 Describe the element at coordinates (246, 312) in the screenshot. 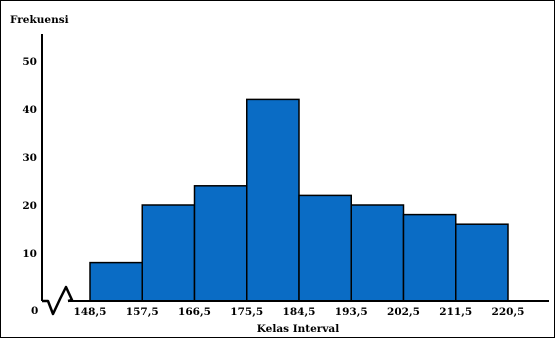

I see `x-tick-label: 175,5` at that location.